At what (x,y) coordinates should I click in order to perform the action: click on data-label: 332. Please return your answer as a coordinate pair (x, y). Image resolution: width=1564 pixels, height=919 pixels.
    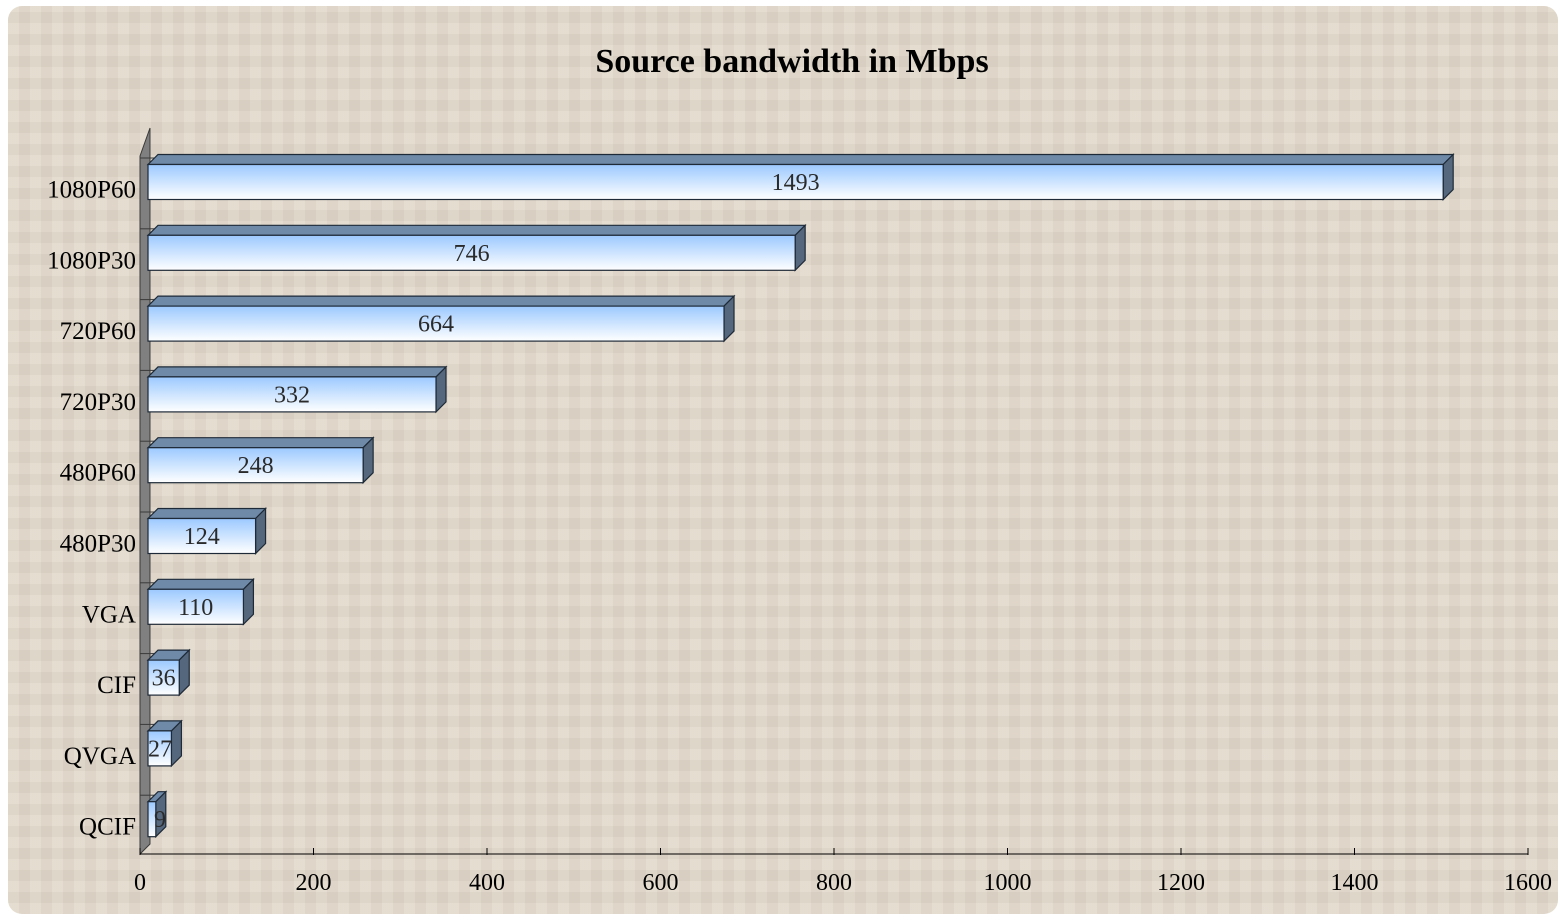
    Looking at the image, I should click on (292, 395).